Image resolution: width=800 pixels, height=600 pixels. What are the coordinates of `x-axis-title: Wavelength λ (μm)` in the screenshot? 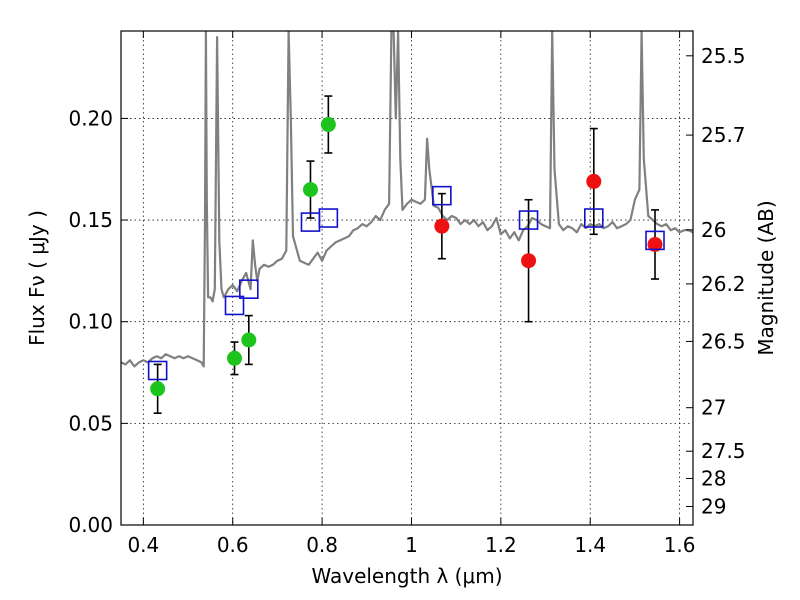 It's located at (406, 576).